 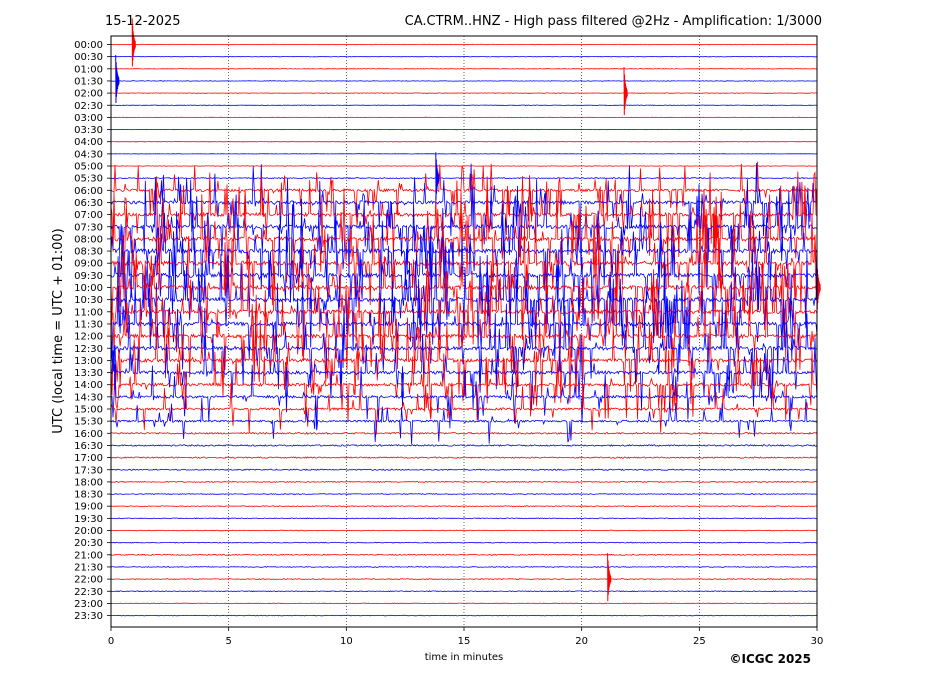 I want to click on y-tick-label: 14:30, so click(x=88, y=397).